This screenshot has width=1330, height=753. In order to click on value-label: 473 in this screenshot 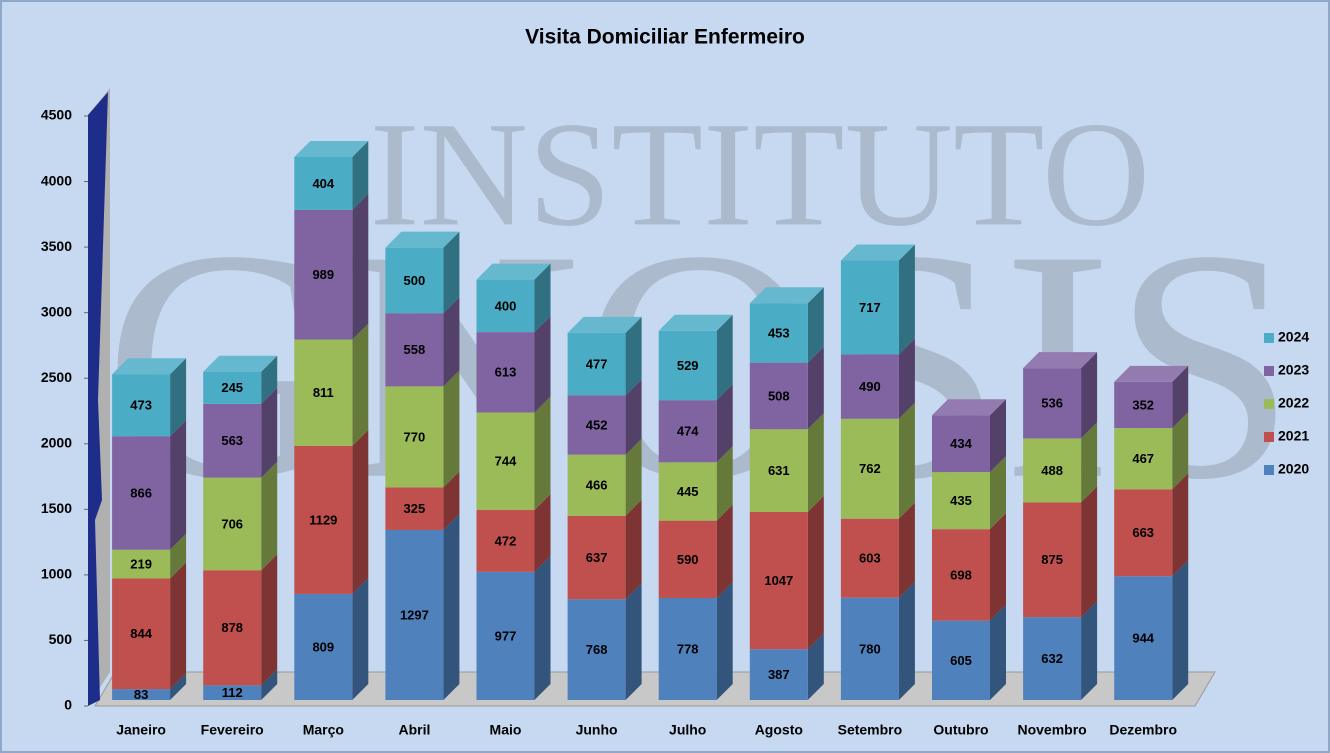, I will do `click(141, 405)`.